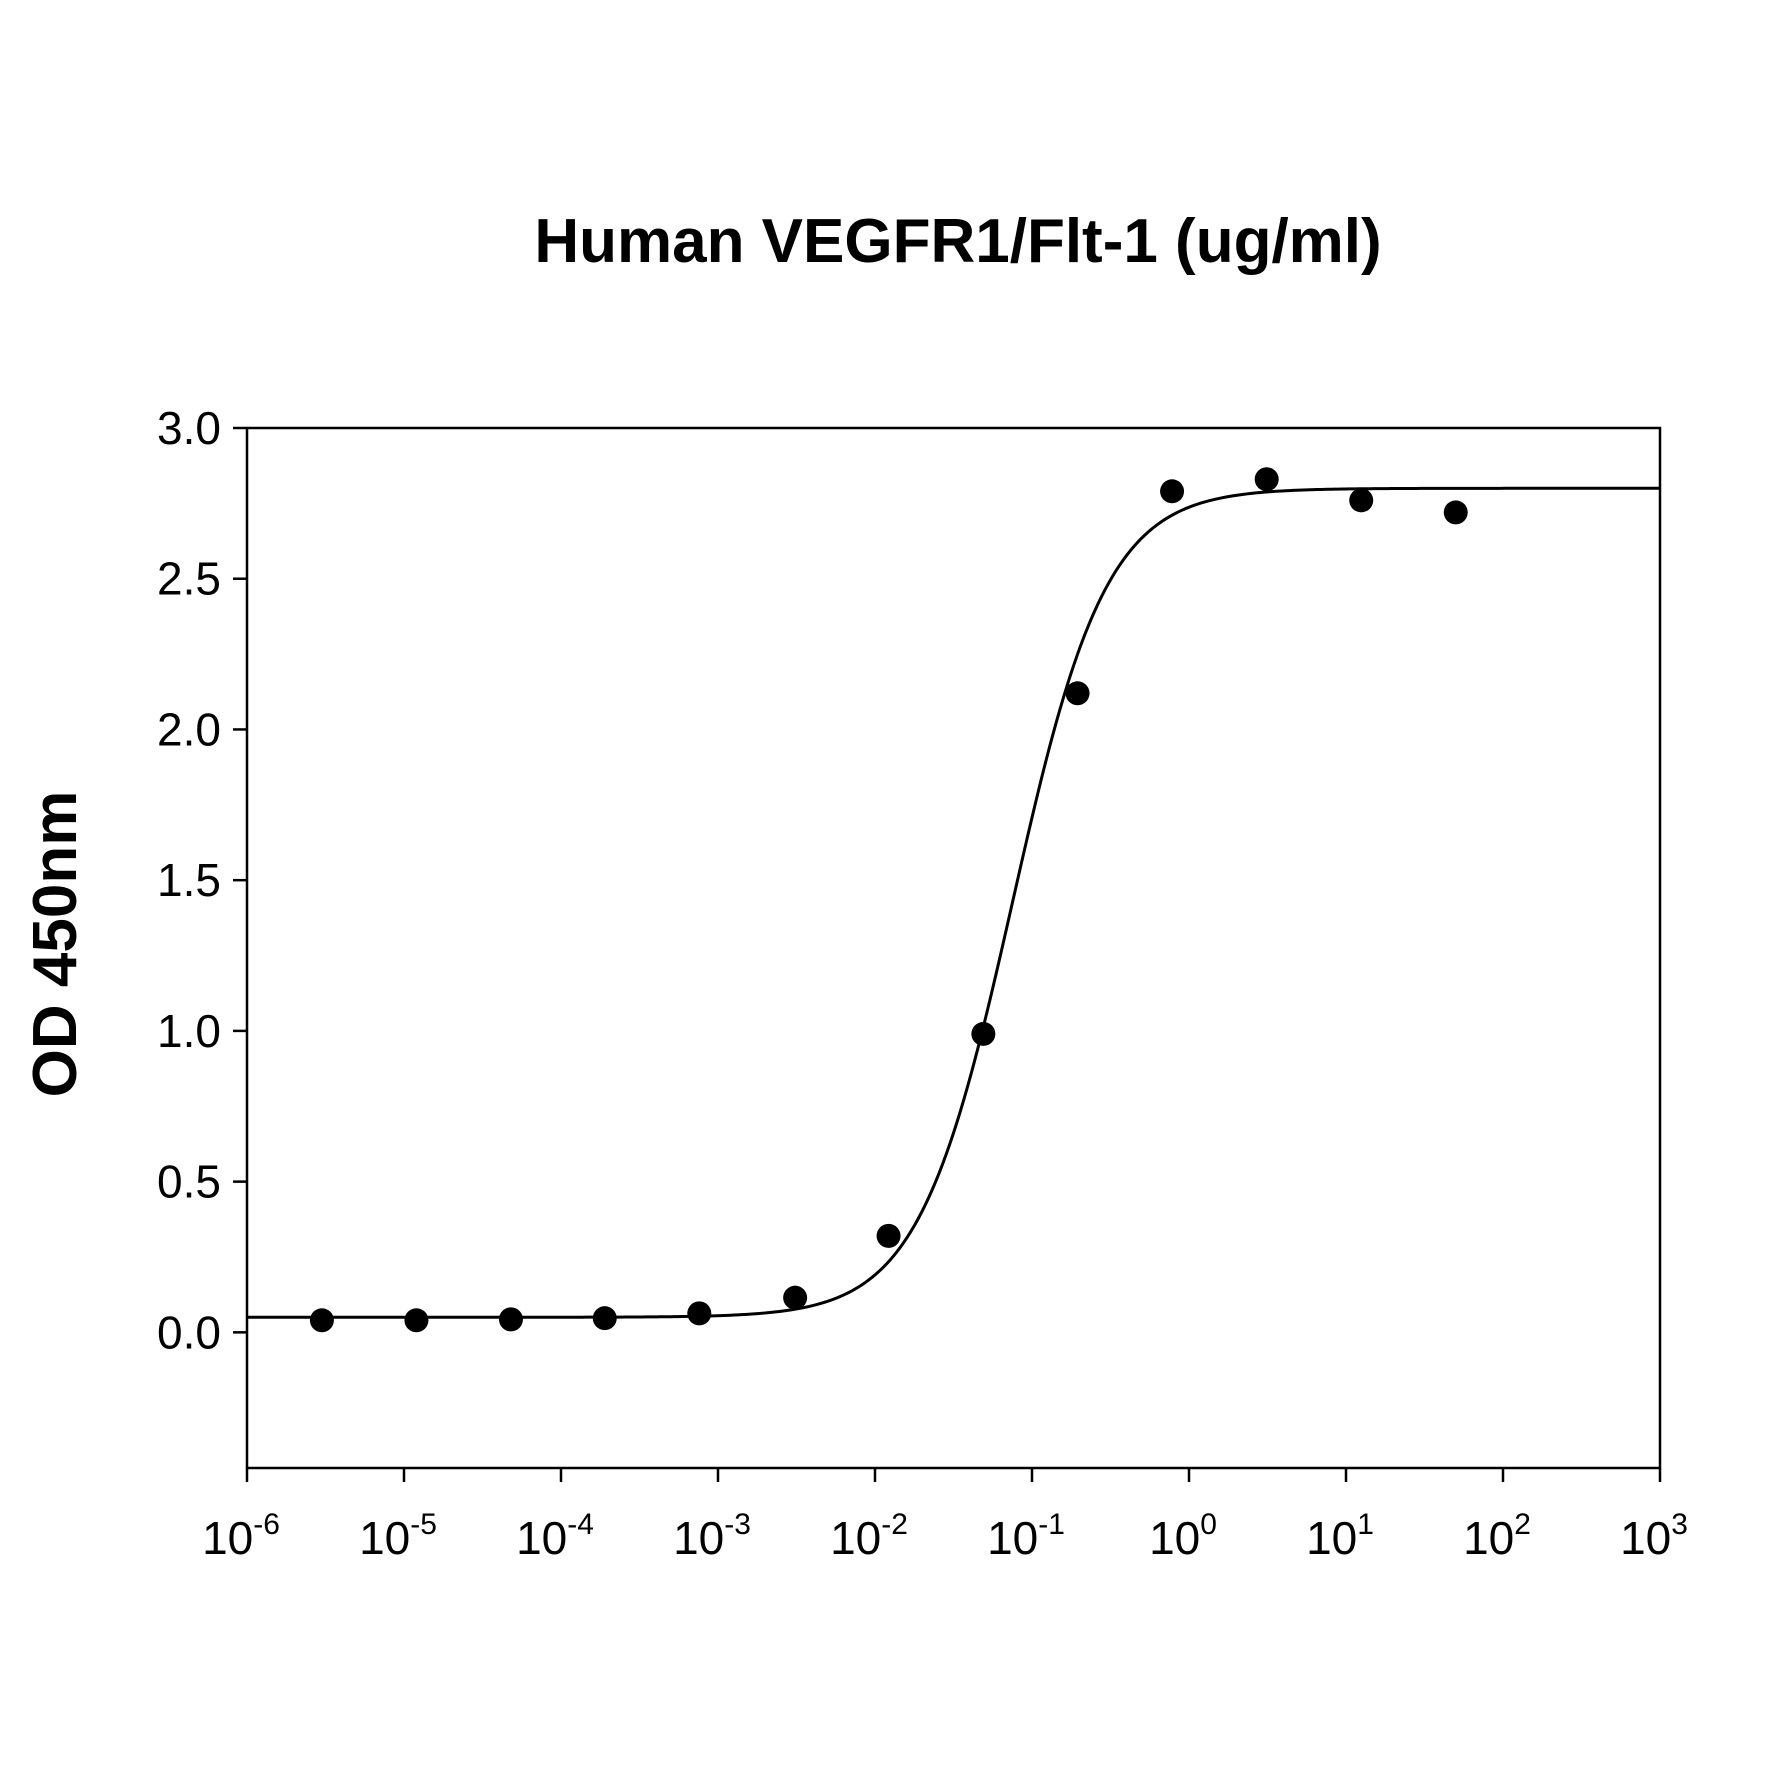  I want to click on x-tick-label: 10⁰, so click(1183, 1536).